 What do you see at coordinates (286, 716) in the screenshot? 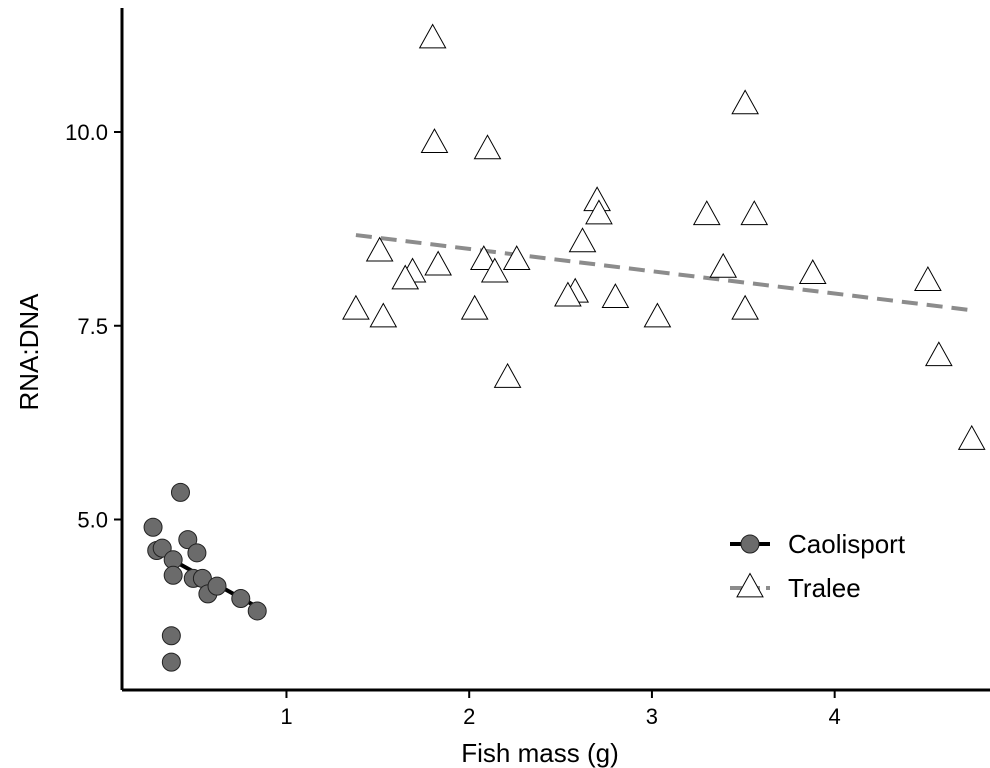
I see `x-tick-label: 1` at bounding box center [286, 716].